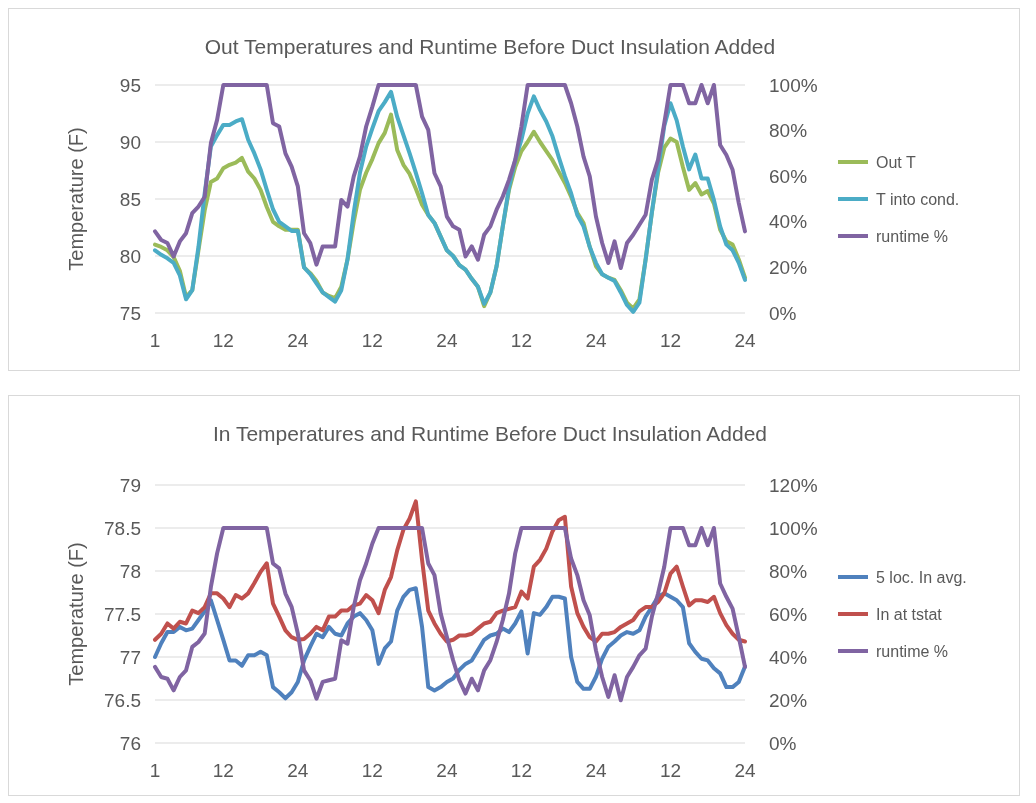 The width and height of the screenshot is (1036, 803). What do you see at coordinates (921, 577) in the screenshot?
I see `legend-label: 5 loc. In avg.` at bounding box center [921, 577].